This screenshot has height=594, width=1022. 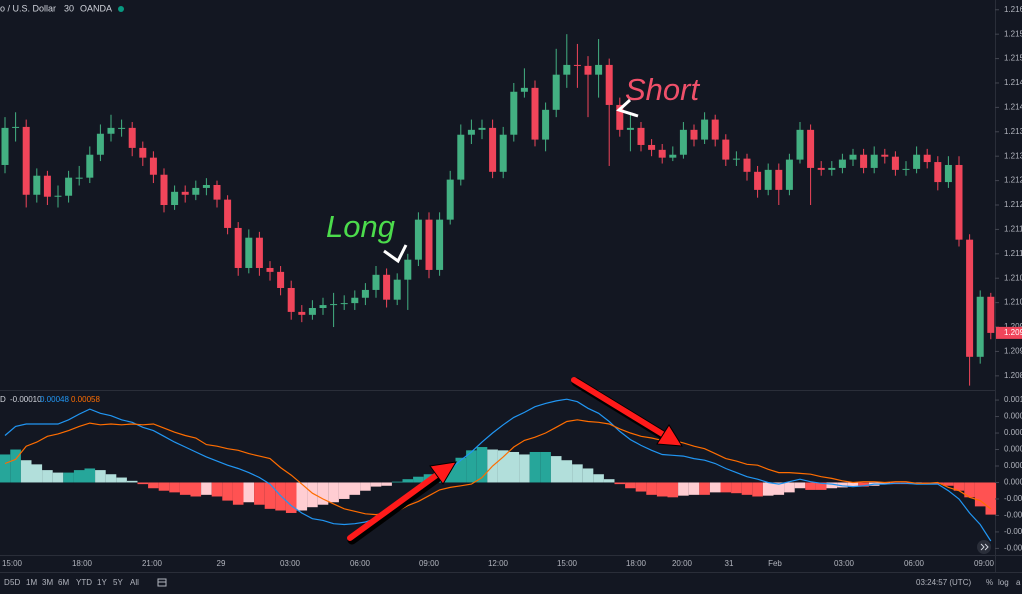 I want to click on range-button: YTD, so click(x=84, y=582).